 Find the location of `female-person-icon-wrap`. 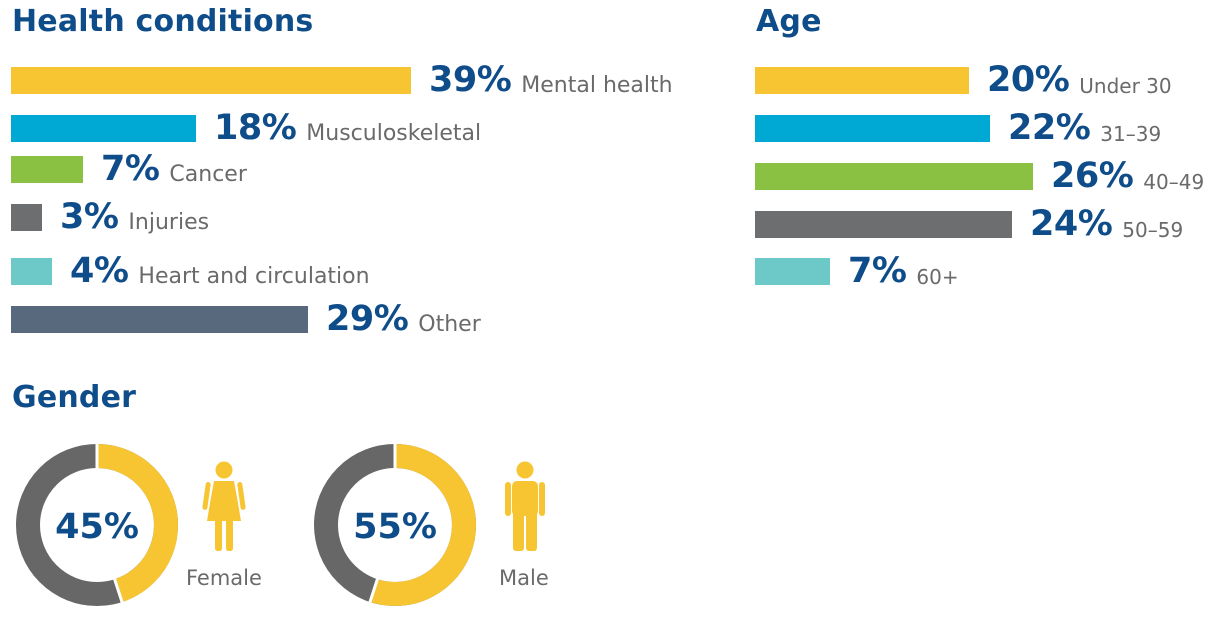

female-person-icon-wrap is located at coordinates (224, 509).